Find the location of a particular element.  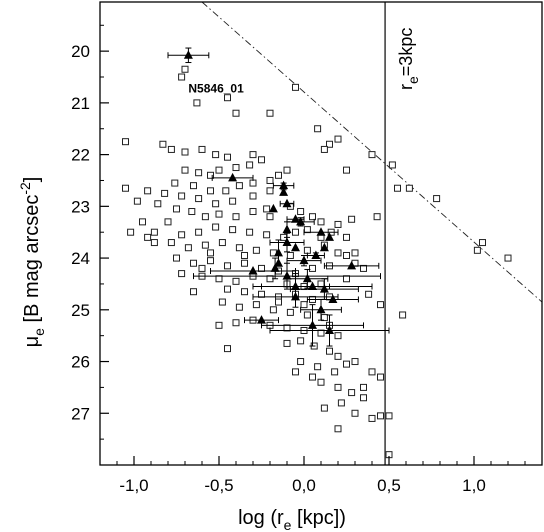

y-tick-label: 20 is located at coordinates (80, 51).